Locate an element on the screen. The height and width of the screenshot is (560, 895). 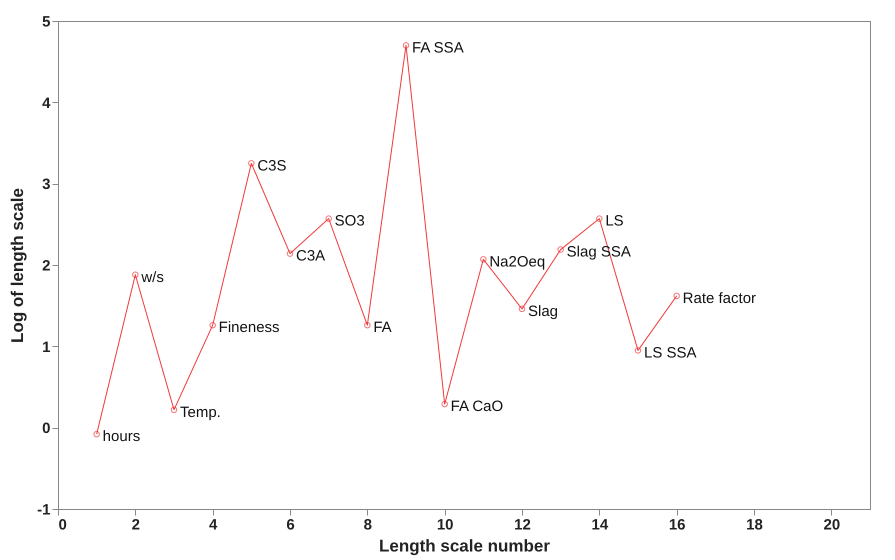
annotation: C3A is located at coordinates (311, 256).